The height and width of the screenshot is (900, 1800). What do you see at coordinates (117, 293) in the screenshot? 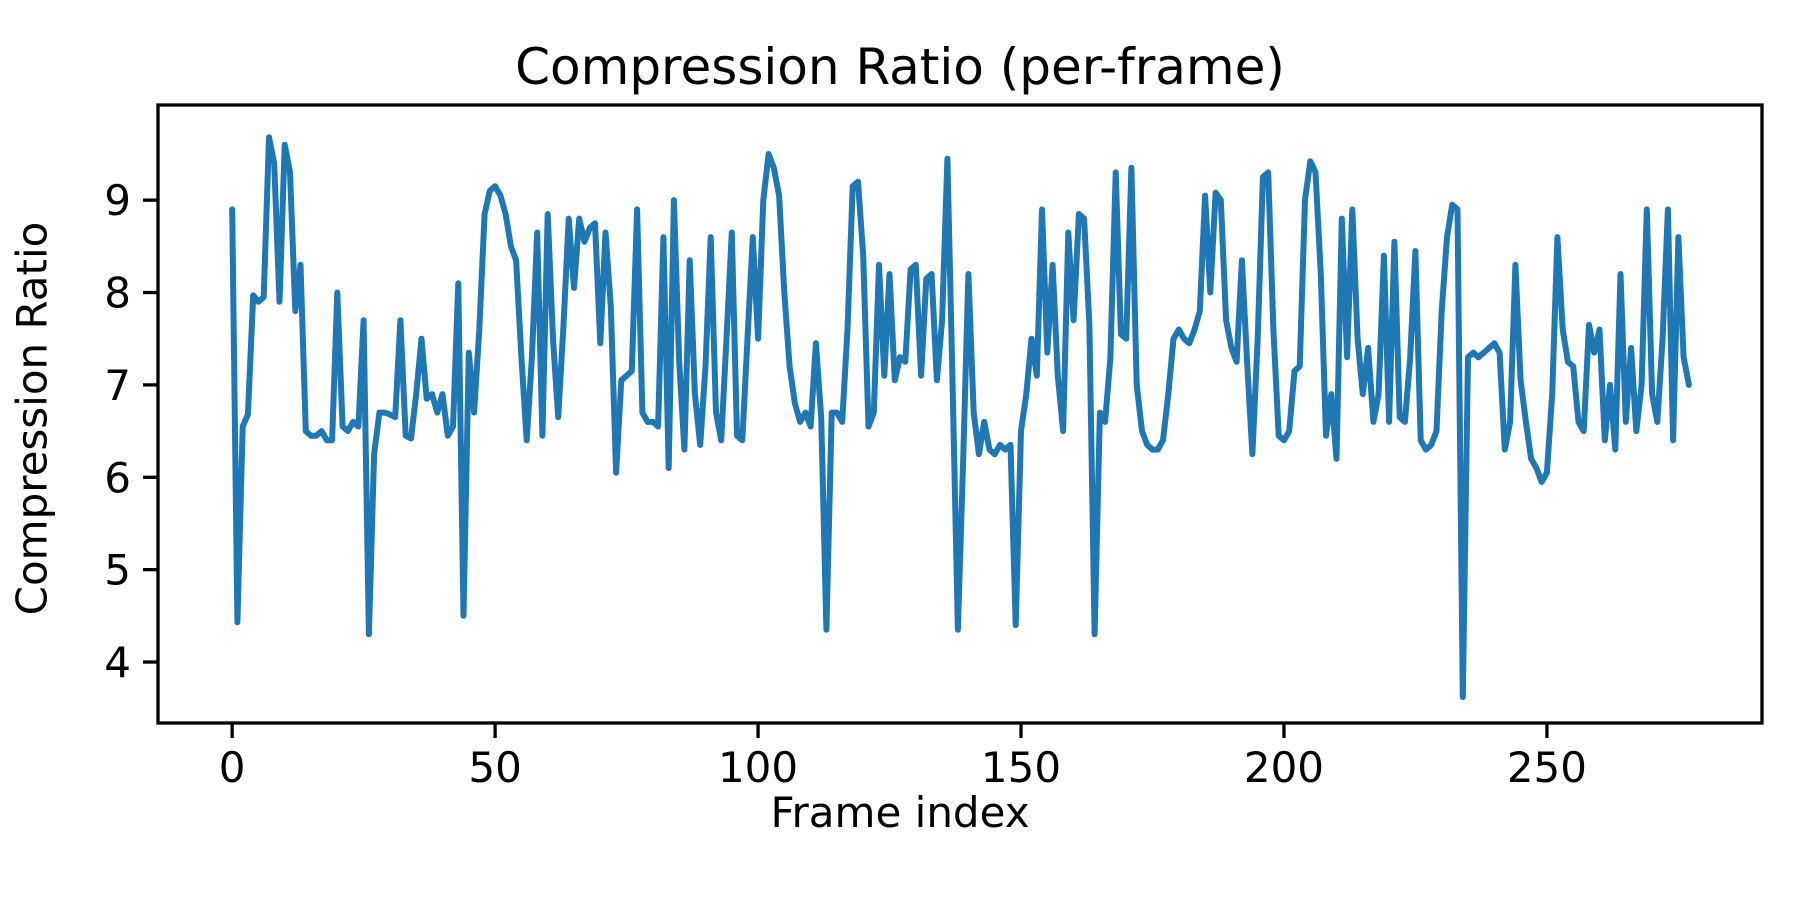
I see `y-tick-label: 8` at bounding box center [117, 293].